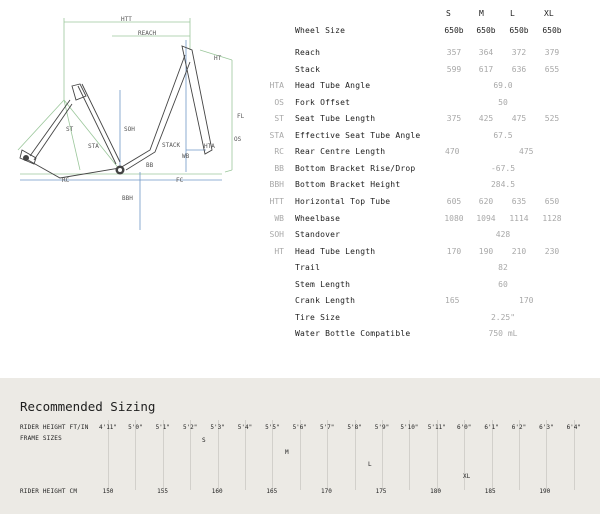 This screenshot has height=514, width=600. I want to click on value-all-sizes: 69.0, so click(503, 86).